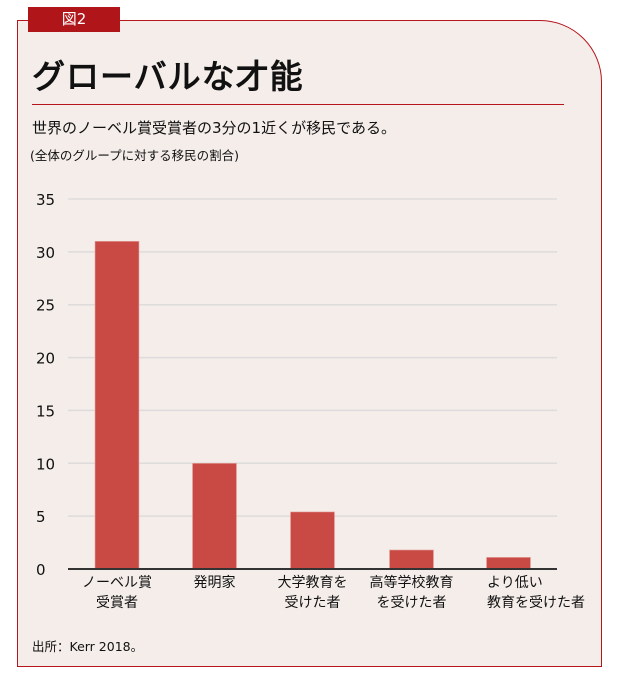 Image resolution: width=617 pixels, height=685 pixels. What do you see at coordinates (312, 593) in the screenshot?
I see `x-tick-label: 大学教育を 受けた者` at bounding box center [312, 593].